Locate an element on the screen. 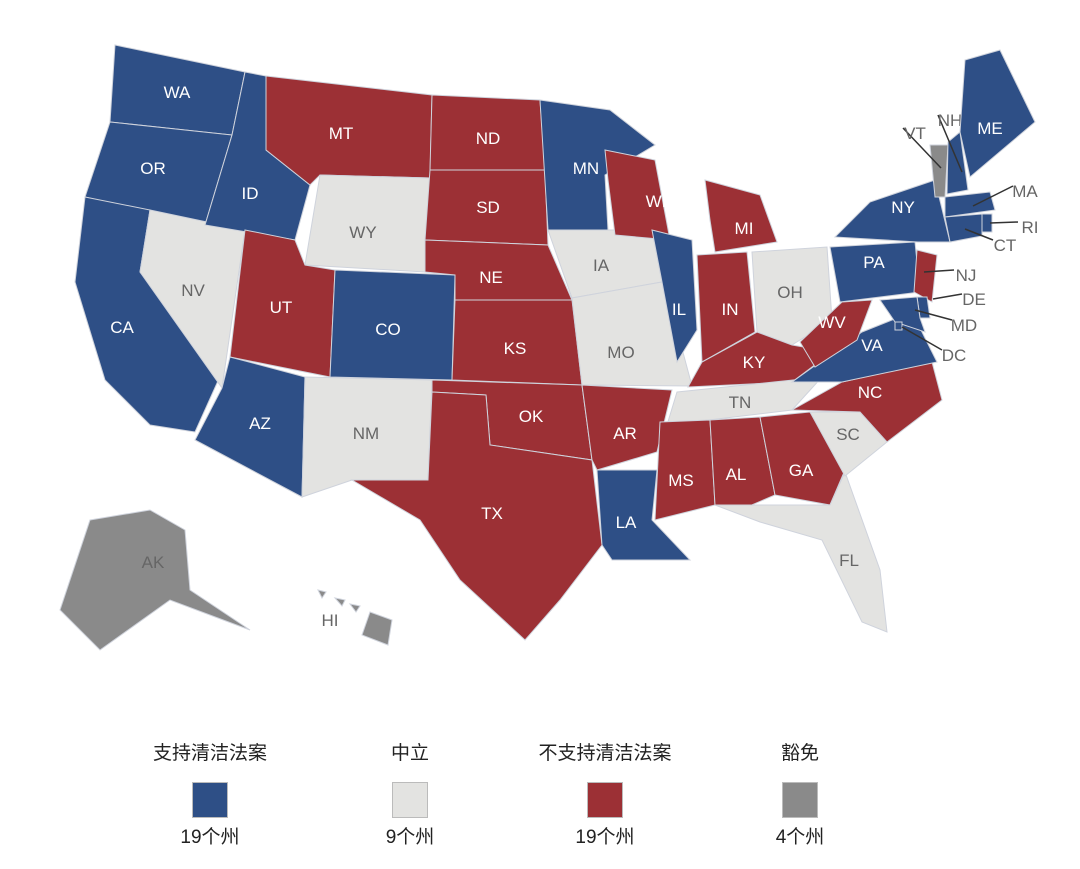 This screenshot has width=1080, height=869. legend-item-oppose: 不支持清洁法案 19个州 is located at coordinates (605, 794).